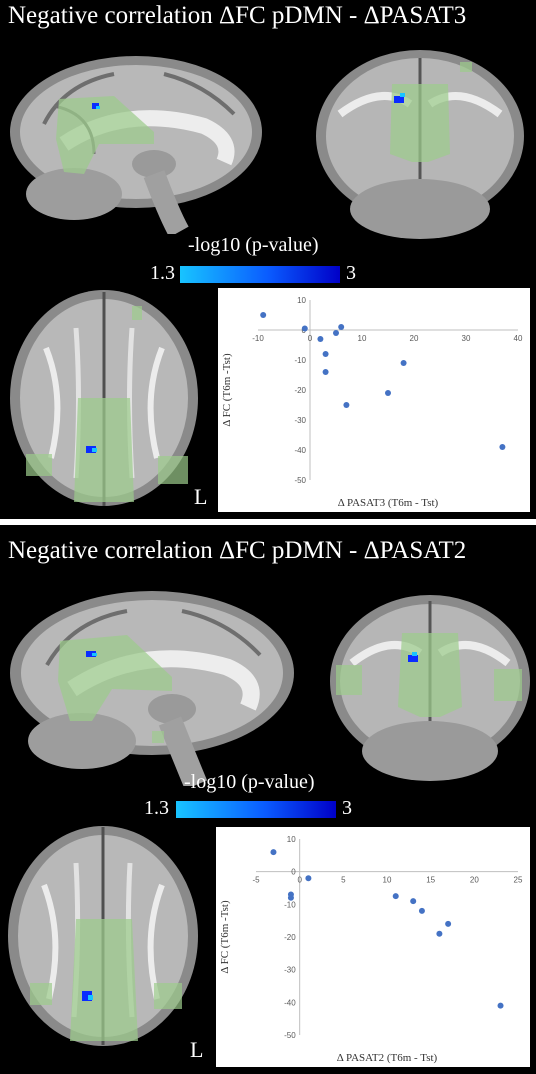 The height and width of the screenshot is (1074, 536). I want to click on y-tick-label: 0, so click(293, 872).